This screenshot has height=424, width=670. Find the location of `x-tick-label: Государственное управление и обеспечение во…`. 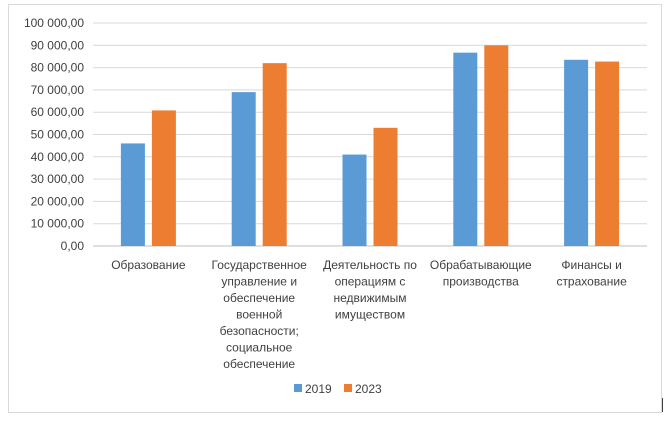

x-tick-label: Государственное управление и обеспечение во… is located at coordinates (260, 314).